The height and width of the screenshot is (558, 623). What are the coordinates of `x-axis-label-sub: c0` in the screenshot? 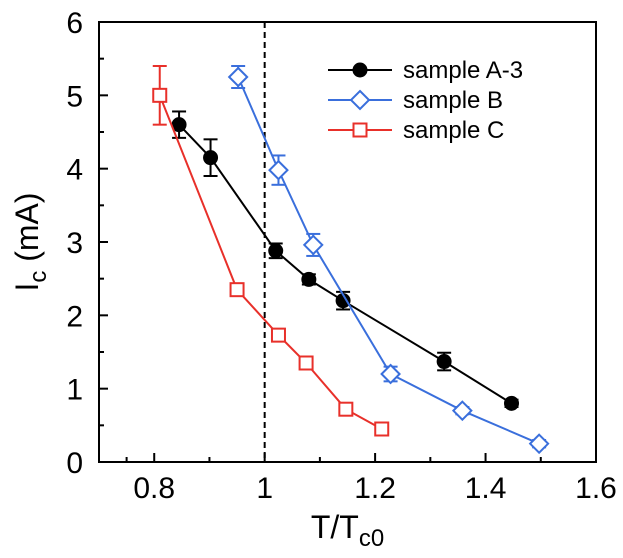 It's located at (371, 538).